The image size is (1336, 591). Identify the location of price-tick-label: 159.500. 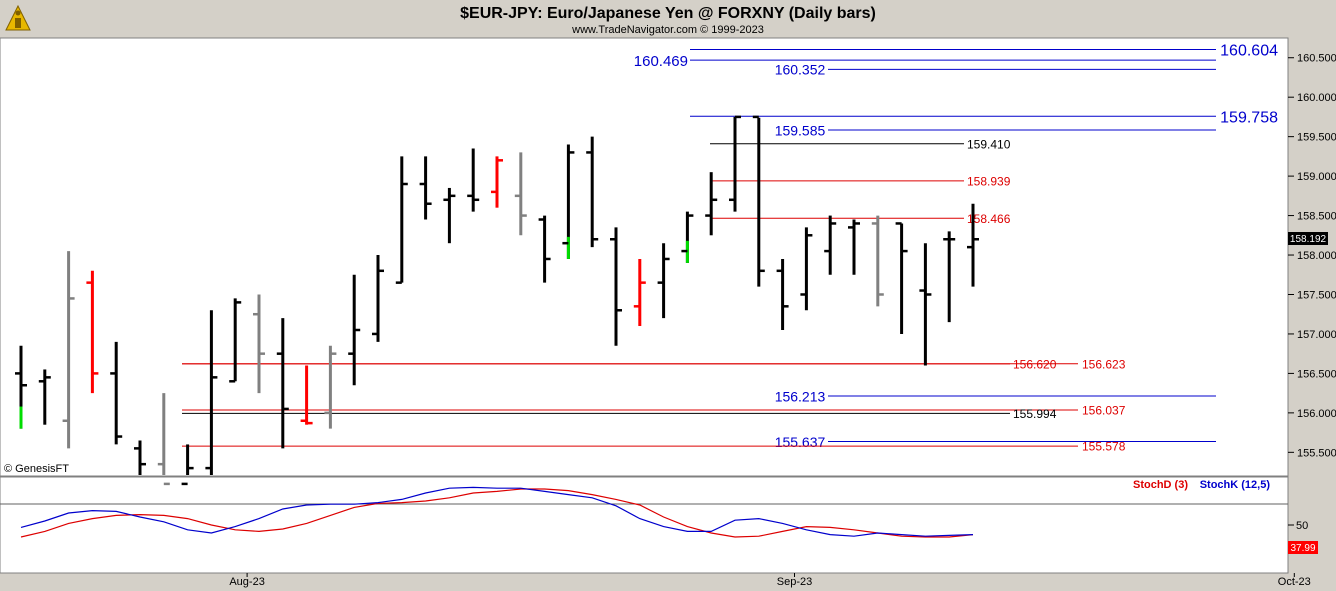
(1316, 138).